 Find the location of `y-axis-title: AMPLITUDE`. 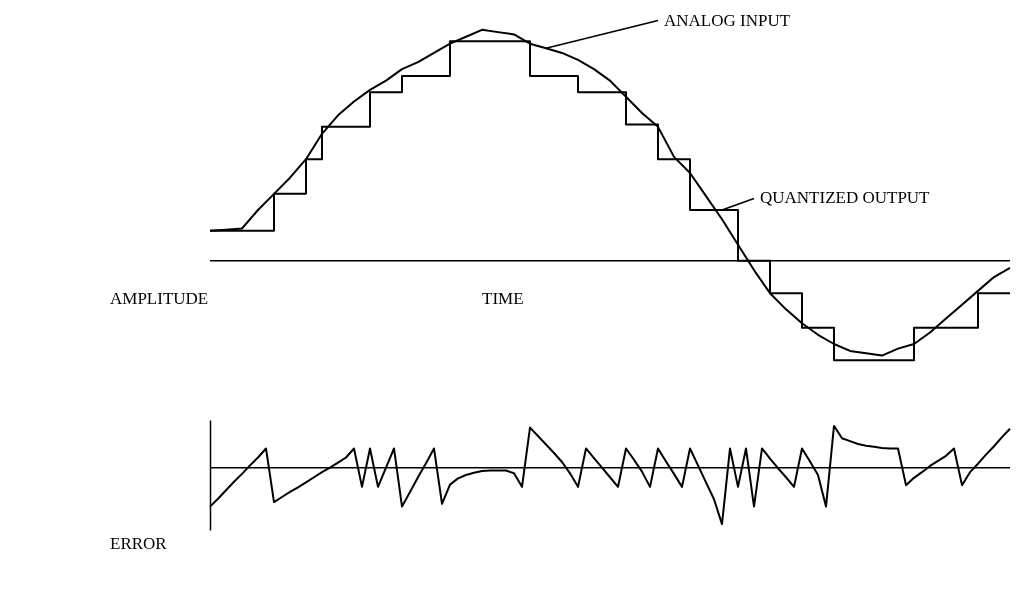

y-axis-title: AMPLITUDE is located at coordinates (159, 298).